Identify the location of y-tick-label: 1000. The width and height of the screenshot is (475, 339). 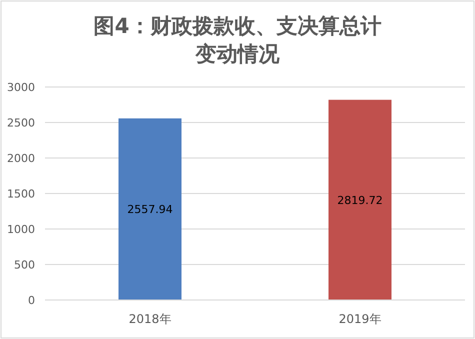
(21, 229).